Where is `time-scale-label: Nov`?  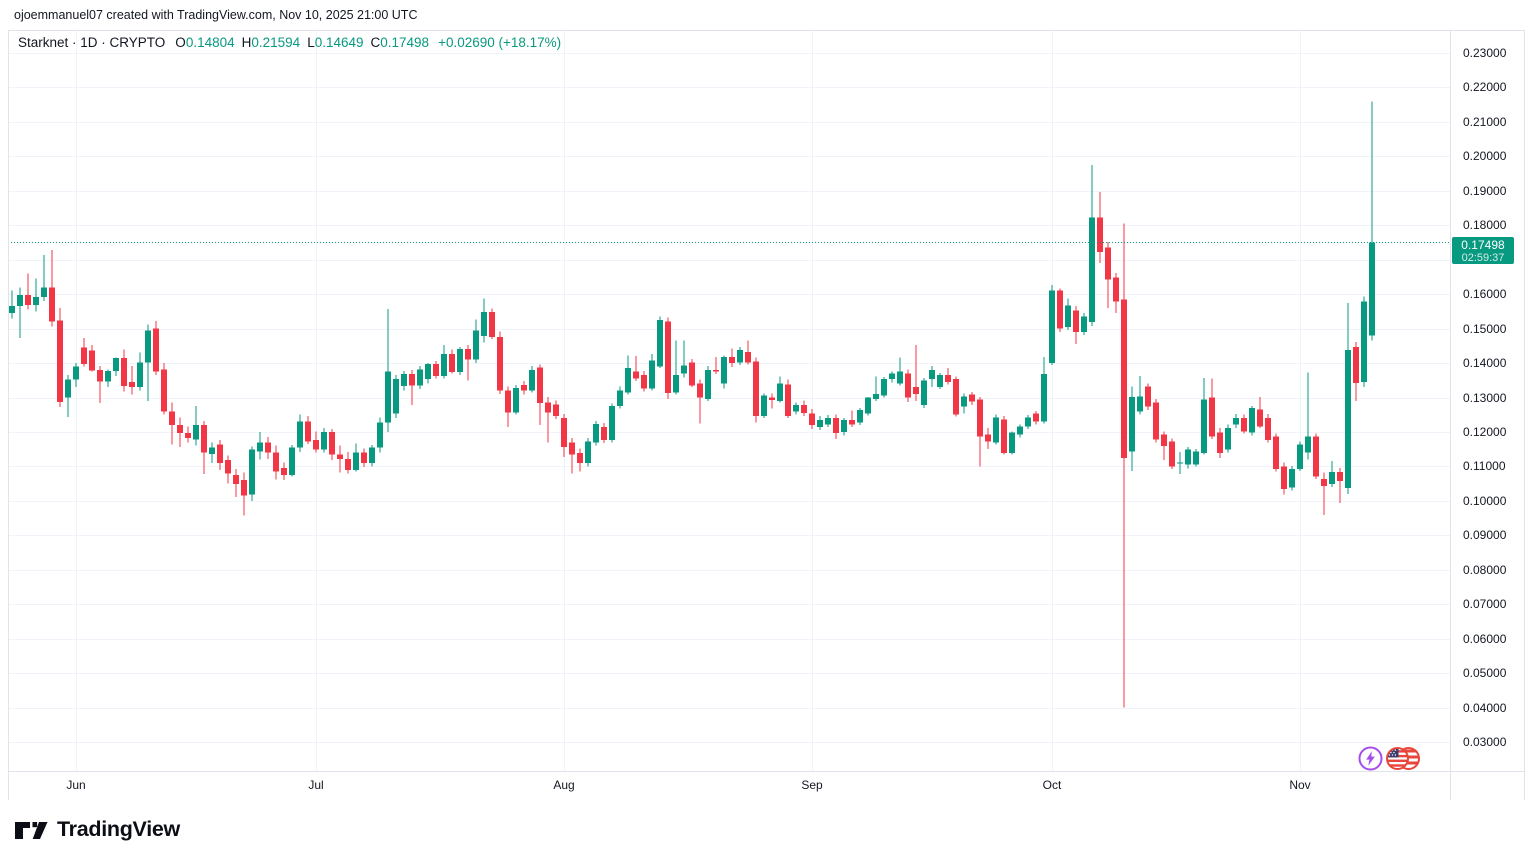
time-scale-label: Nov is located at coordinates (1300, 785).